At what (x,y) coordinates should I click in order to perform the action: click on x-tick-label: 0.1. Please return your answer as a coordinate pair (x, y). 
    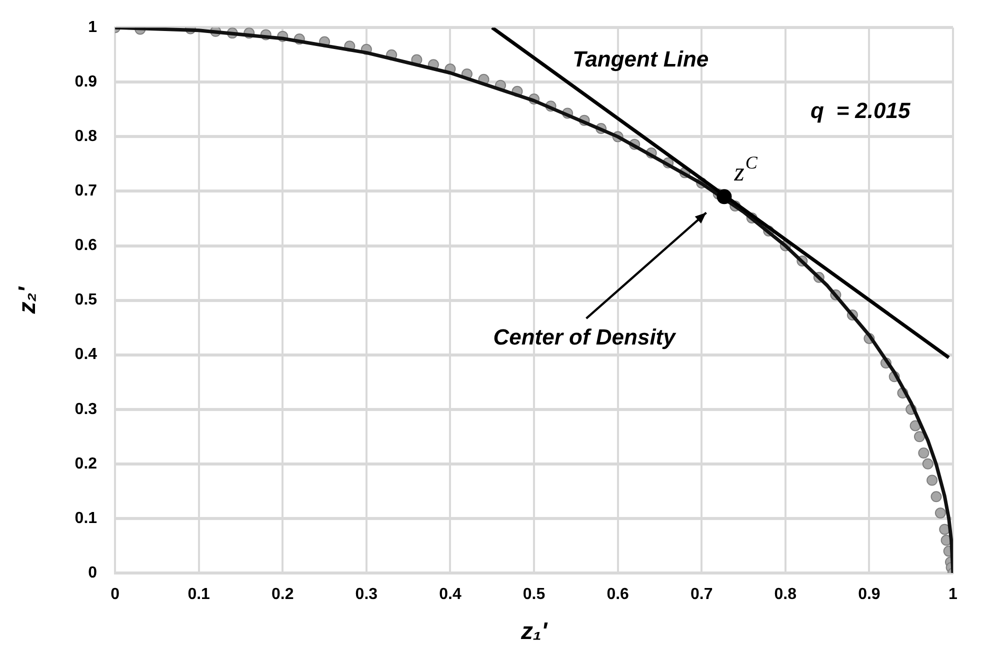
    Looking at the image, I should click on (199, 595).